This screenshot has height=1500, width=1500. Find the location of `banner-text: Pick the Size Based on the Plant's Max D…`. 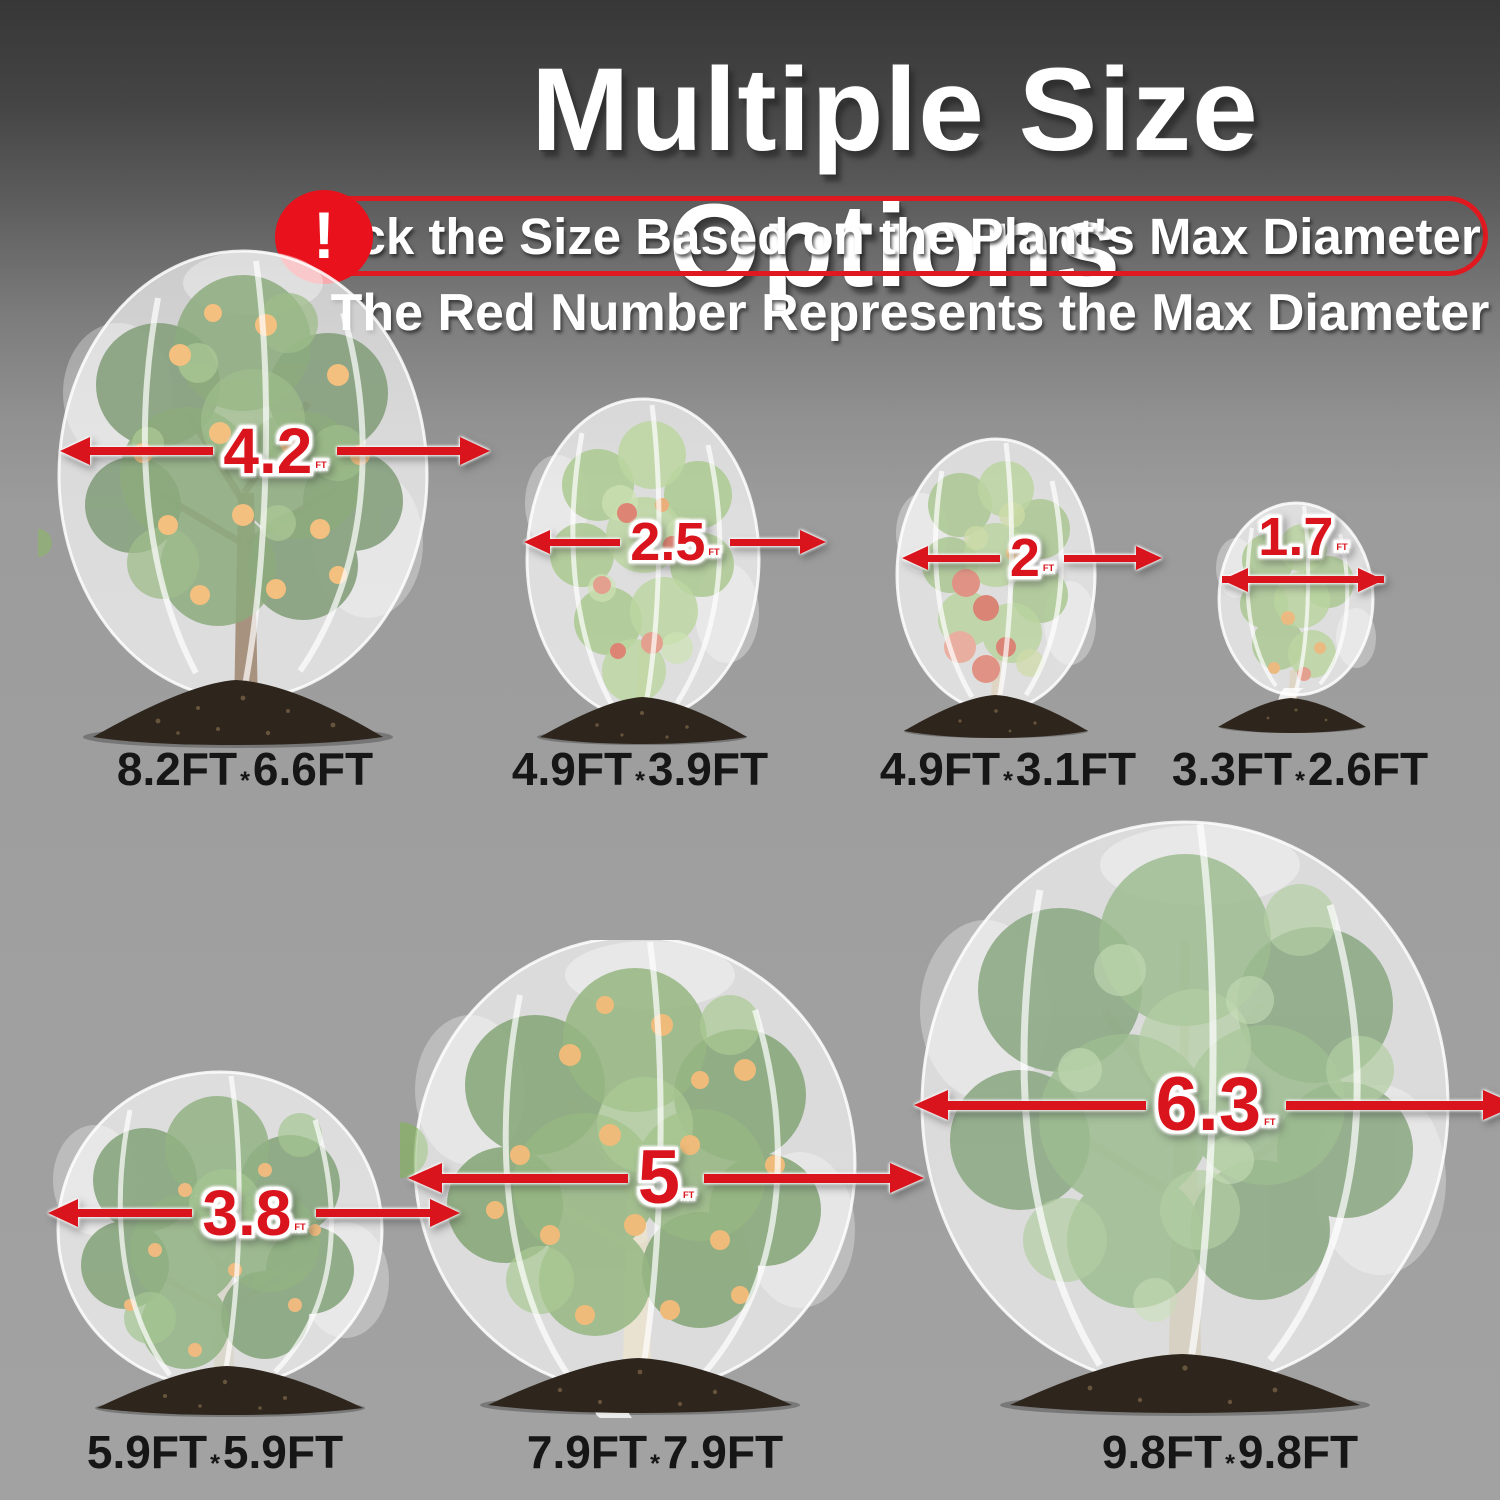

banner-text: Pick the Size Based on the Plant's Max D… is located at coordinates (895, 236).